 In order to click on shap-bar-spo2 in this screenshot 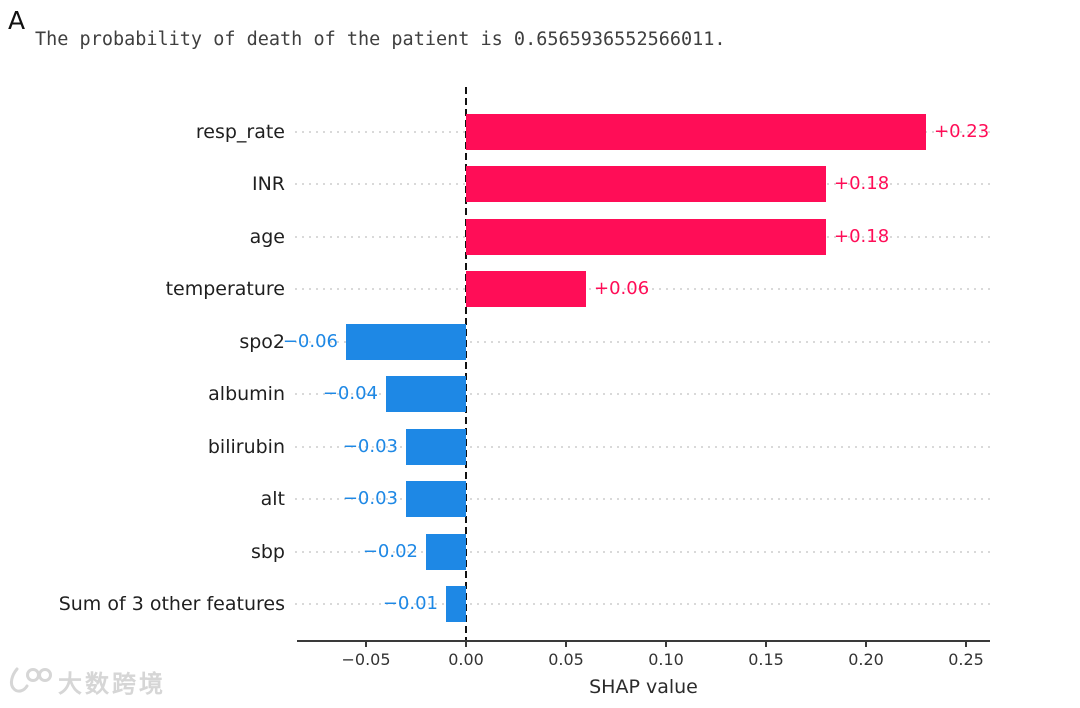, I will do `click(406, 341)`.